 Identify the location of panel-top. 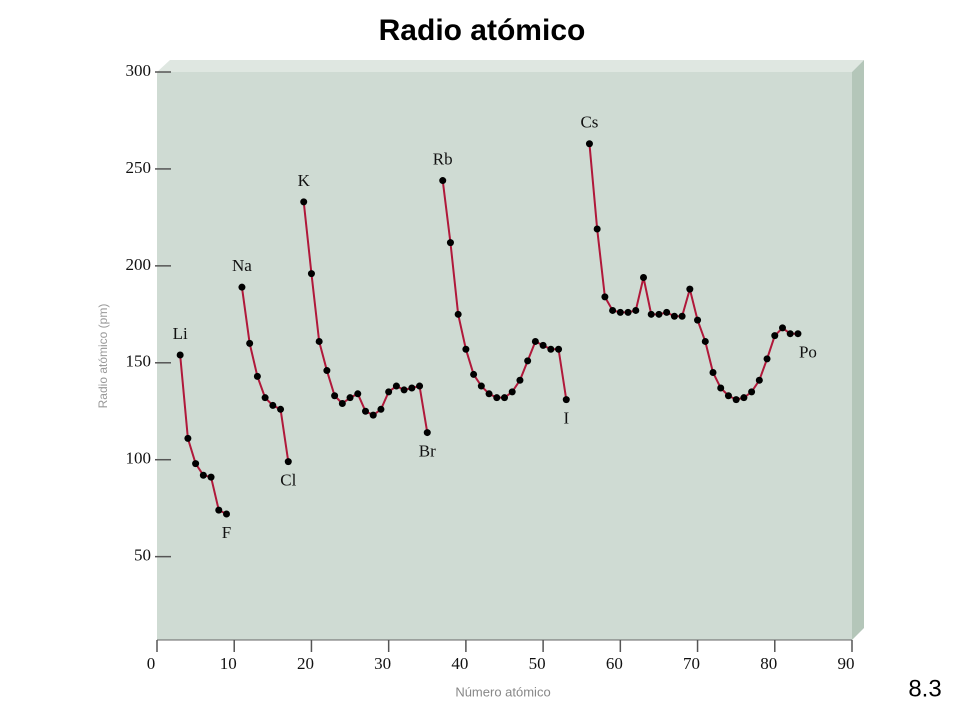
(510, 66).